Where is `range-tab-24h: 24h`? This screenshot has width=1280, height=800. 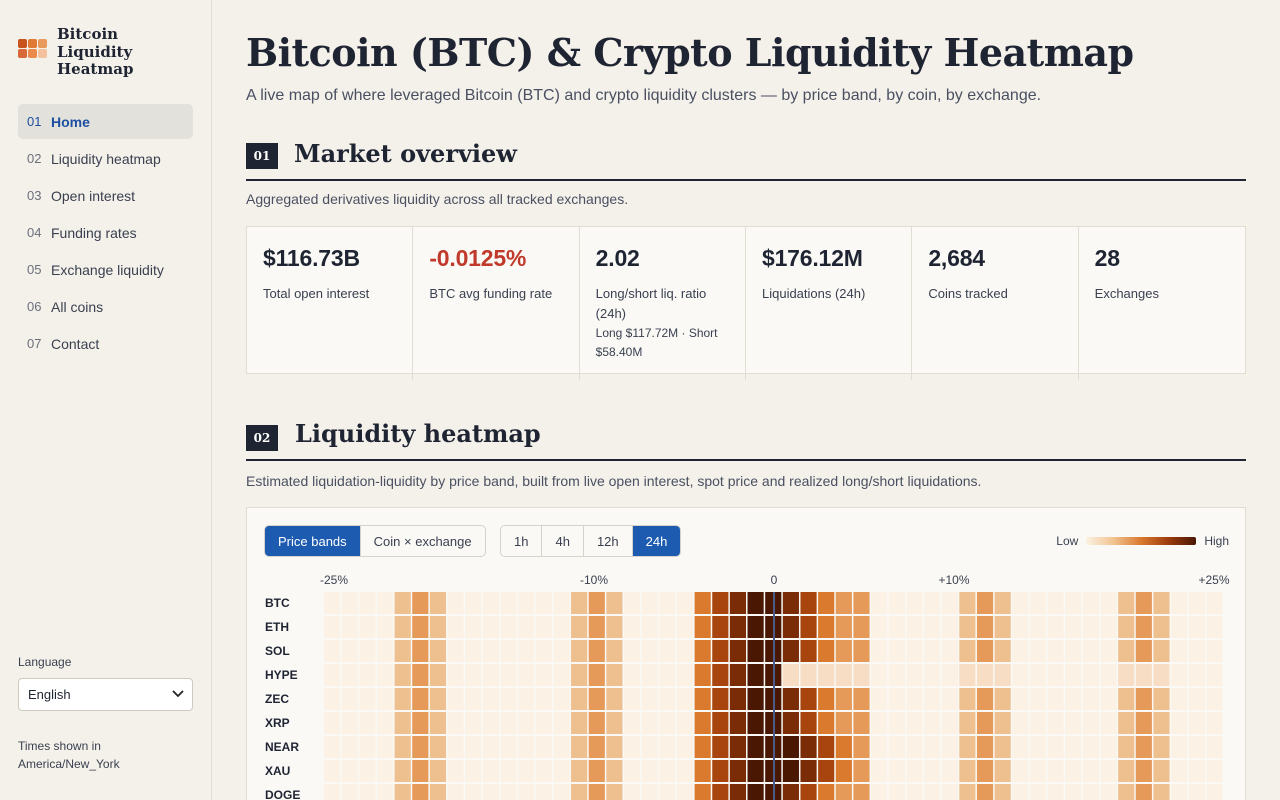
range-tab-24h: 24h is located at coordinates (656, 541).